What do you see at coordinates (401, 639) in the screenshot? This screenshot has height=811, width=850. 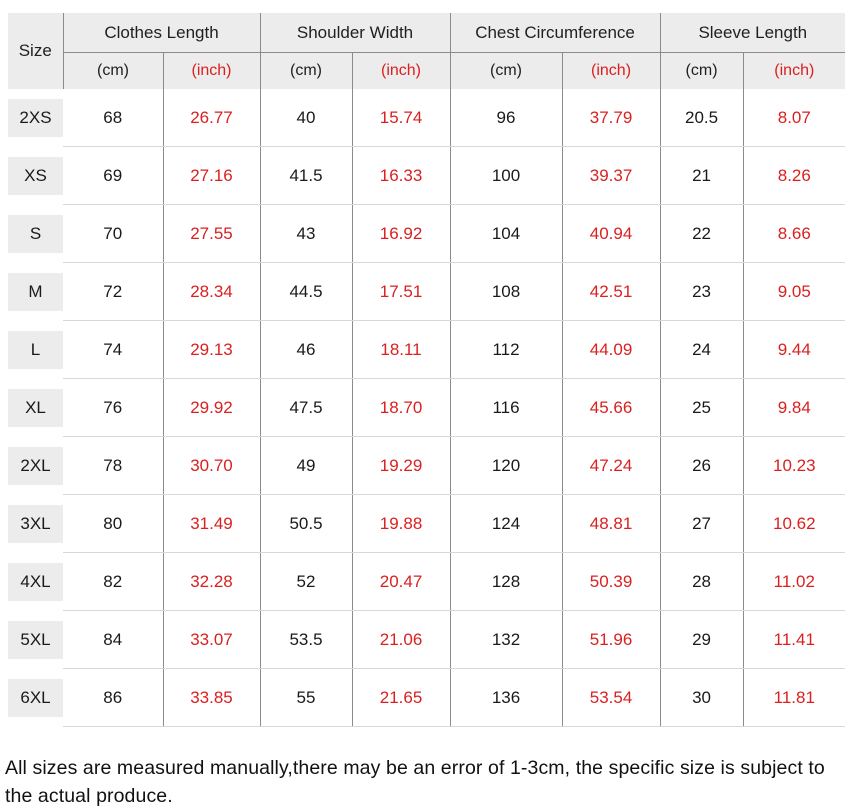 I see `value-cell-inch: 21.06` at bounding box center [401, 639].